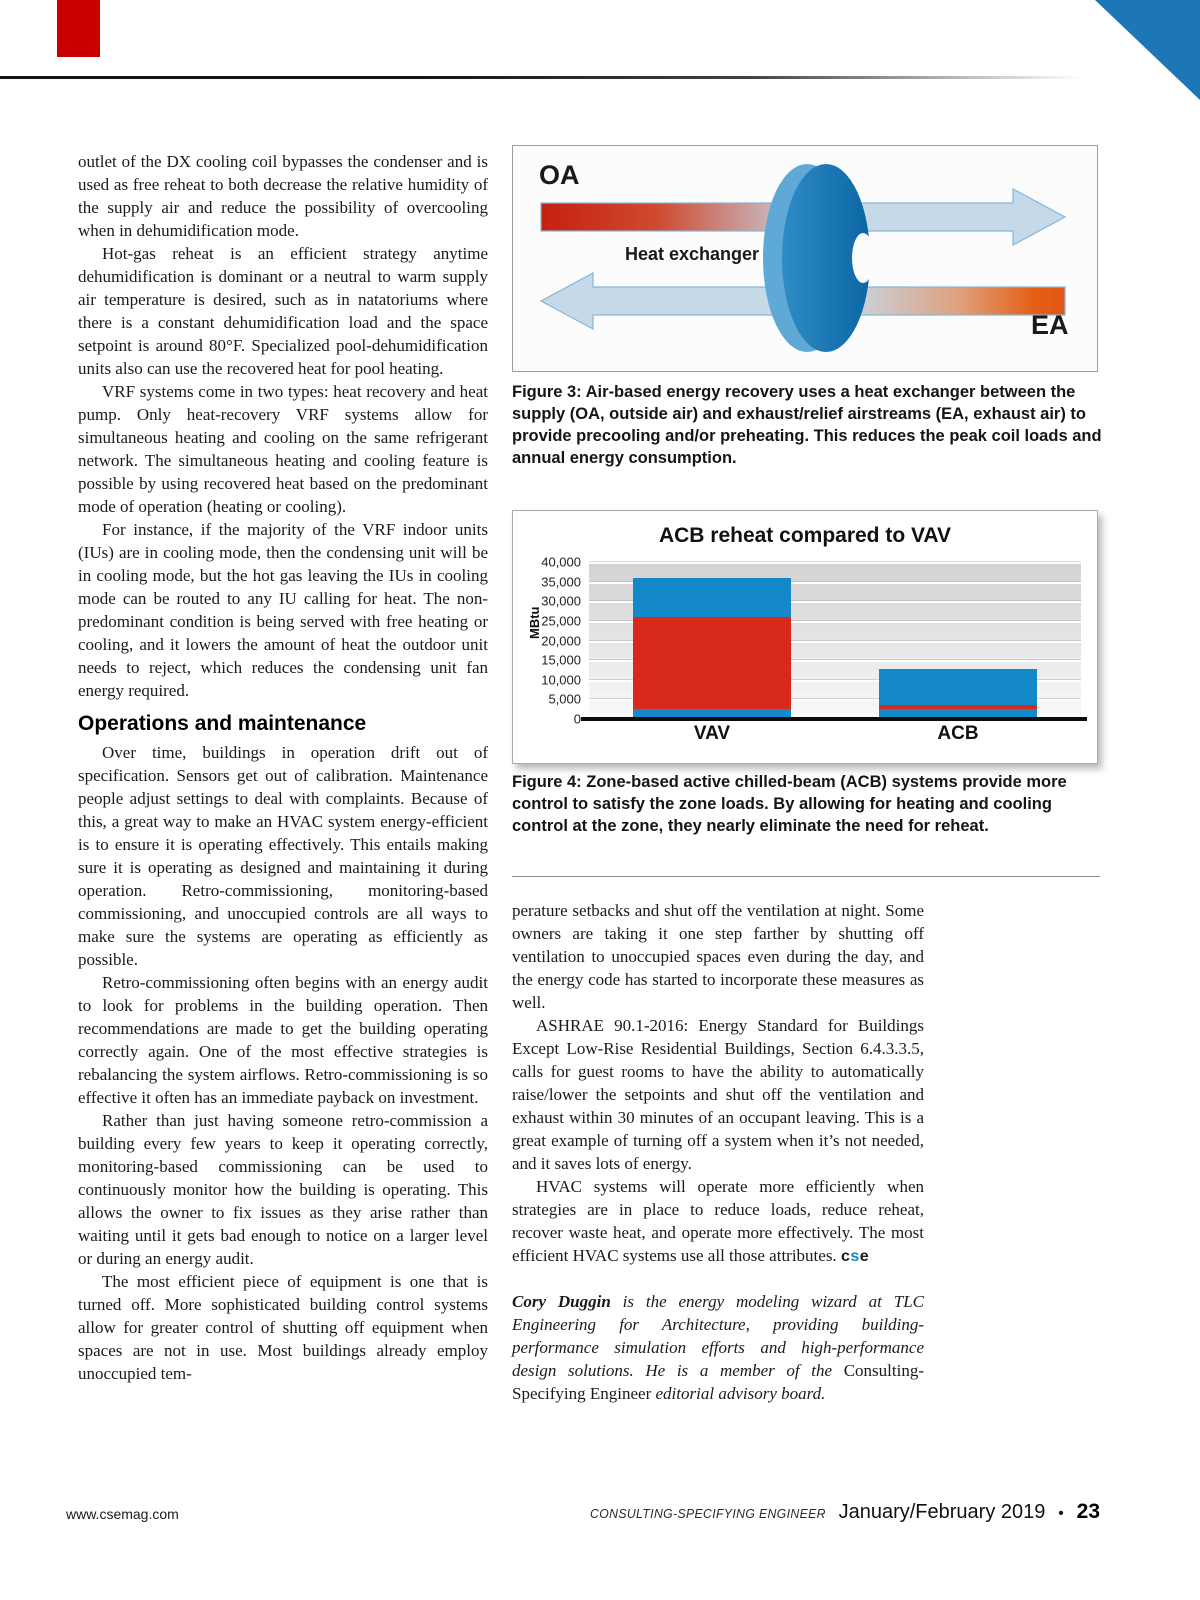 The width and height of the screenshot is (1200, 1600). What do you see at coordinates (1050, 325) in the screenshot?
I see `ea-label: EA` at bounding box center [1050, 325].